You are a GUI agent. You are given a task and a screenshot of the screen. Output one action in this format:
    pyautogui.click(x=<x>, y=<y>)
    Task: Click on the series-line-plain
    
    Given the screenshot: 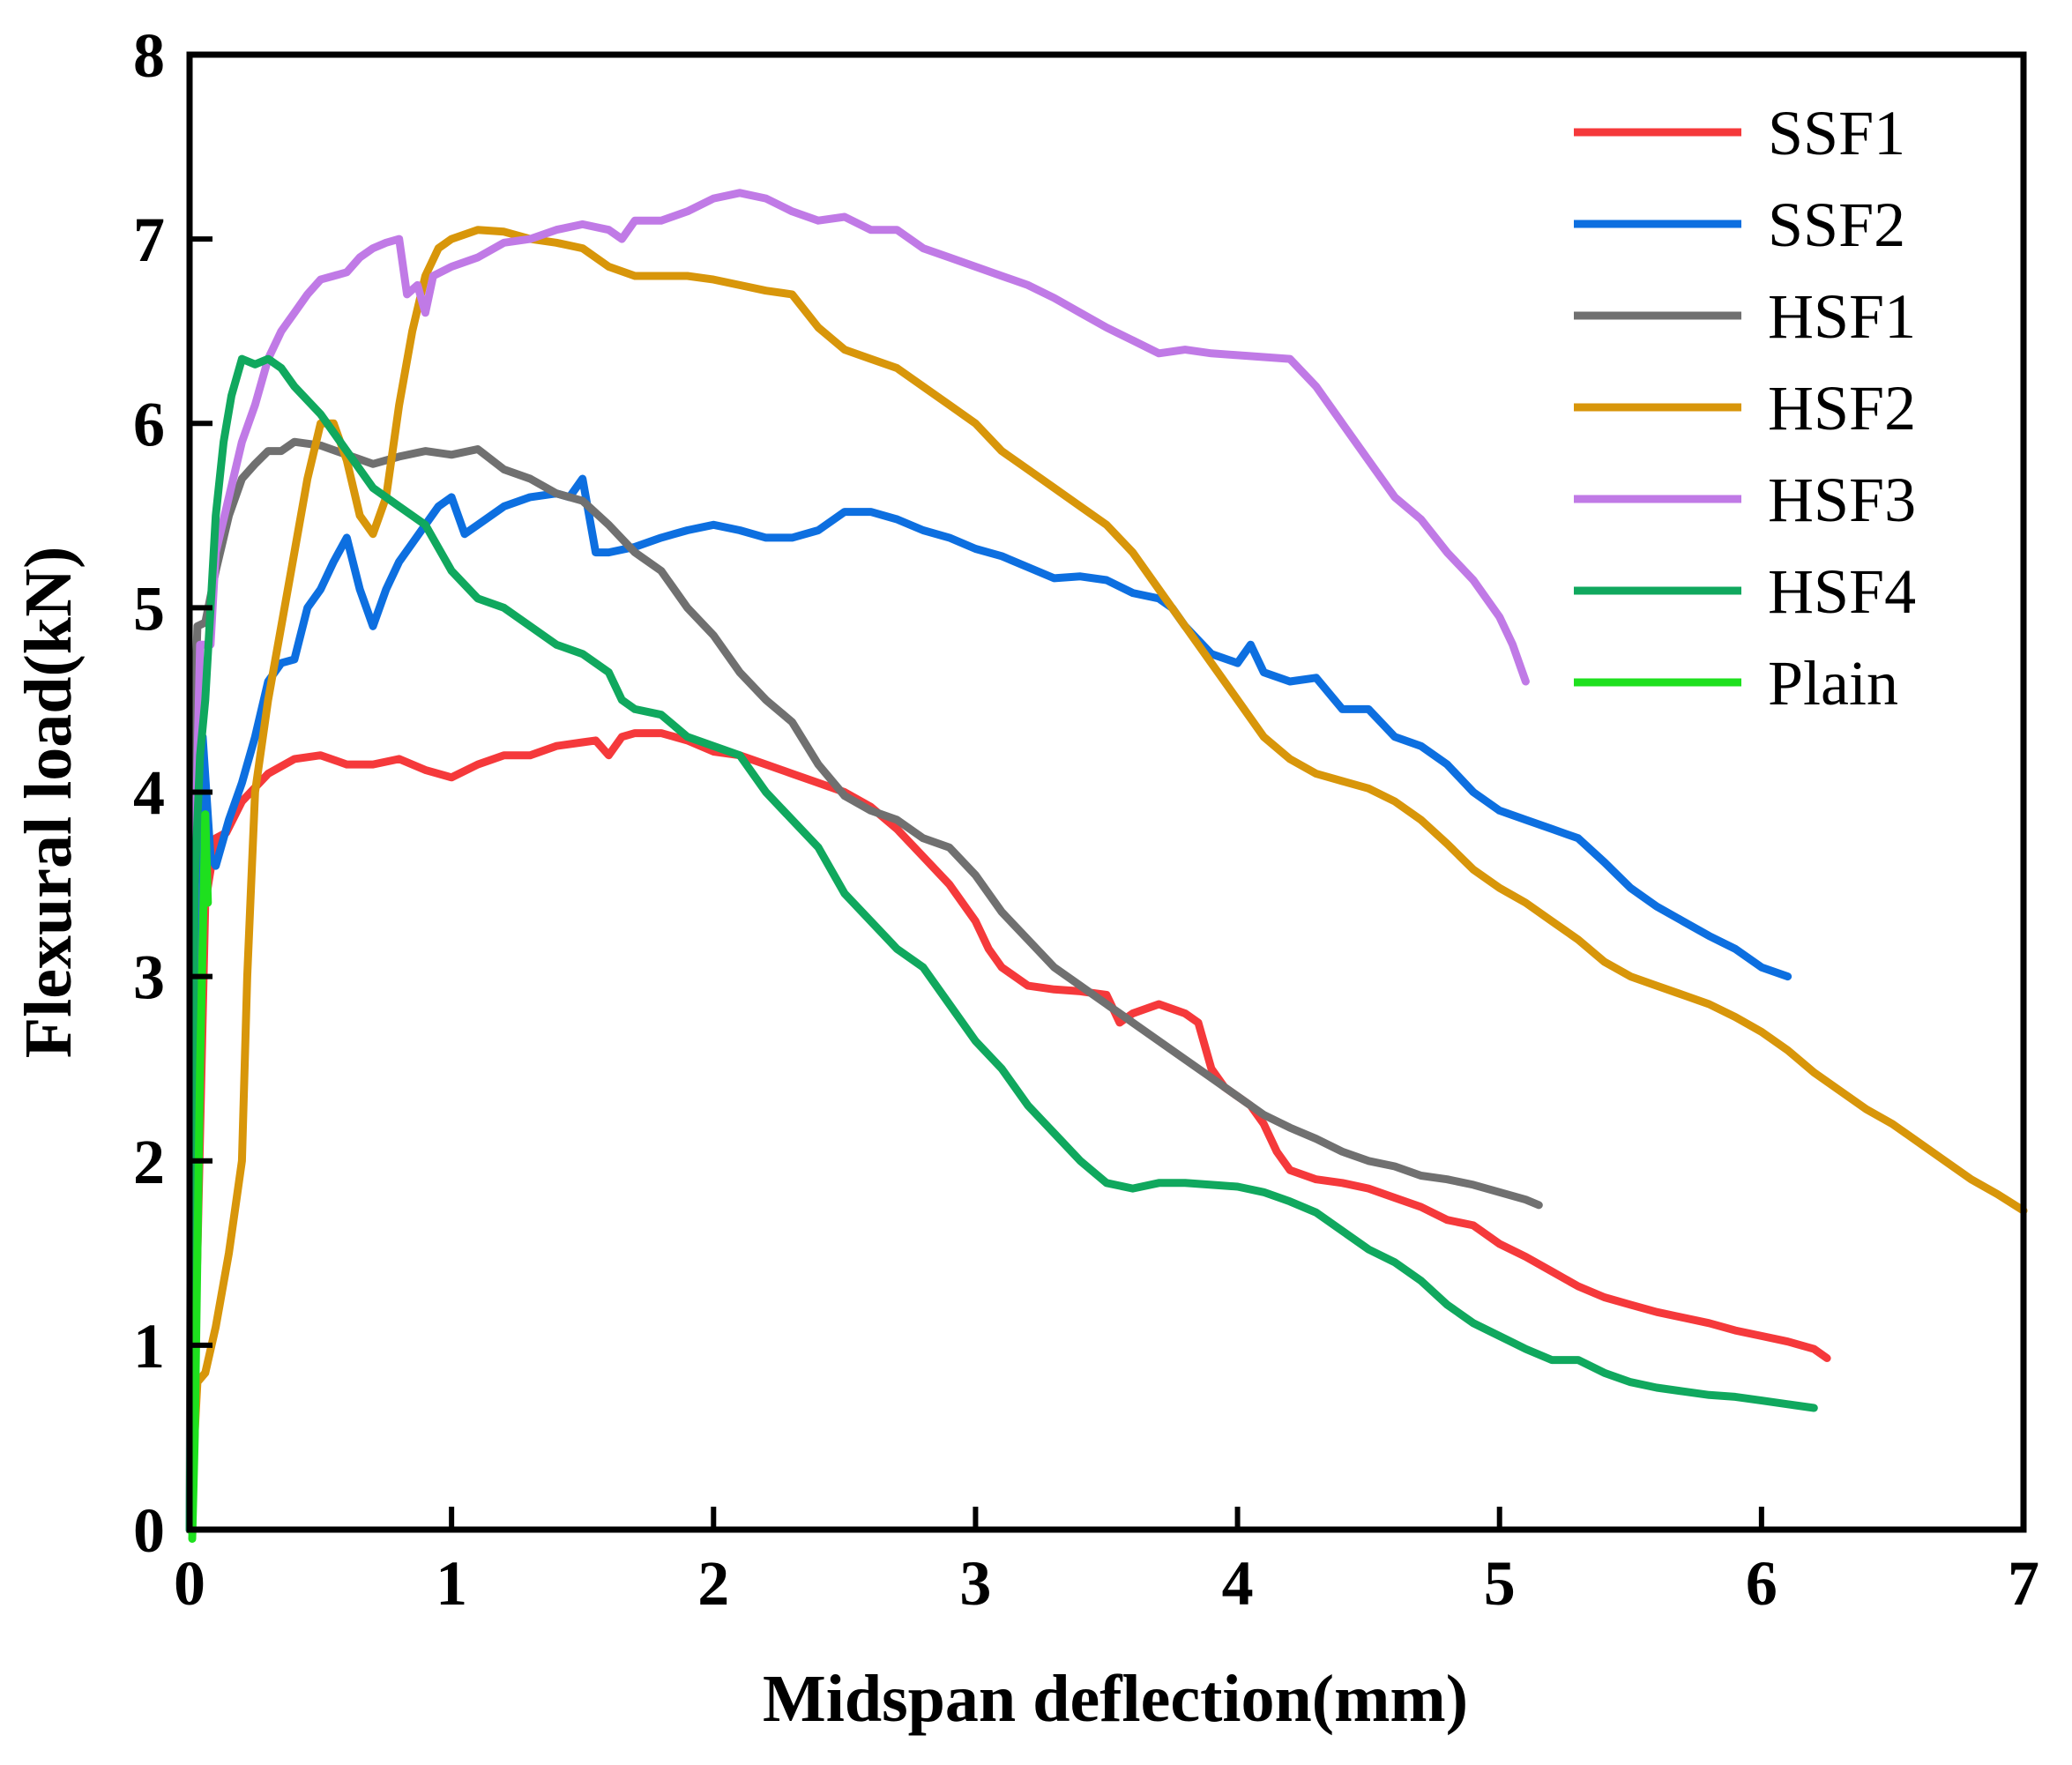 What is the action you would take?
    pyautogui.click(x=200, y=1176)
    